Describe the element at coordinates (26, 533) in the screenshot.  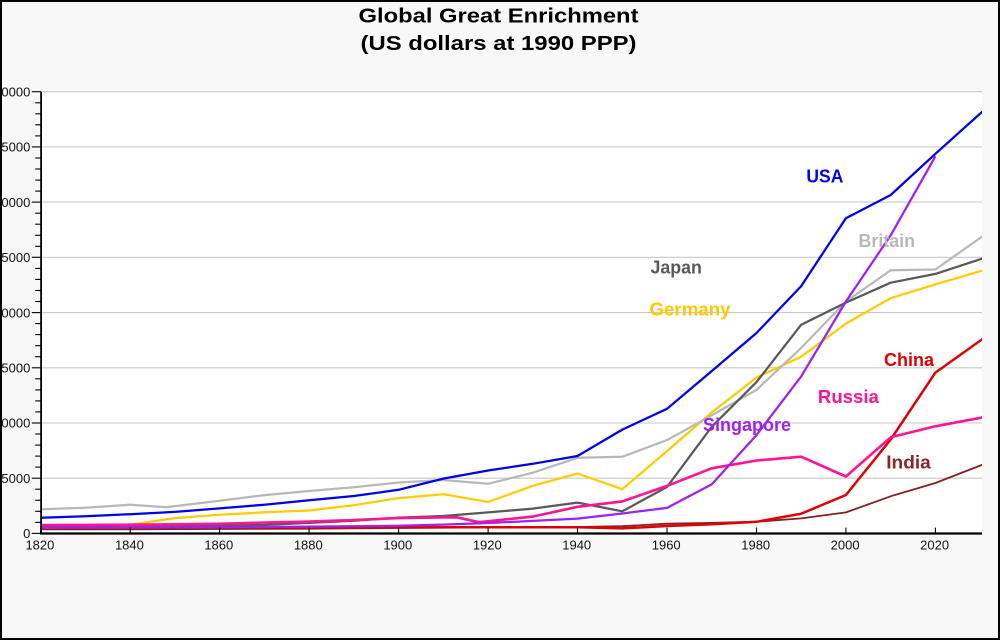
I see `svg-text: 0` at that location.